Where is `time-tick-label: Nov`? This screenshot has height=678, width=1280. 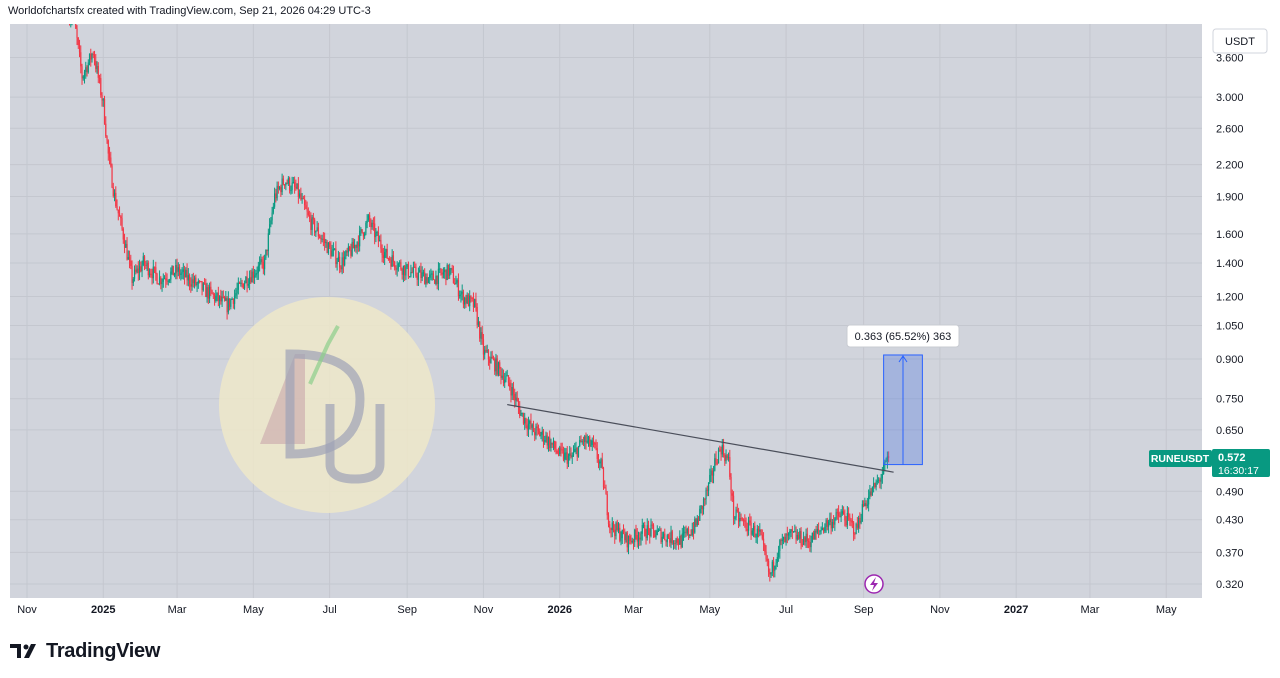 time-tick-label: Nov is located at coordinates (940, 610).